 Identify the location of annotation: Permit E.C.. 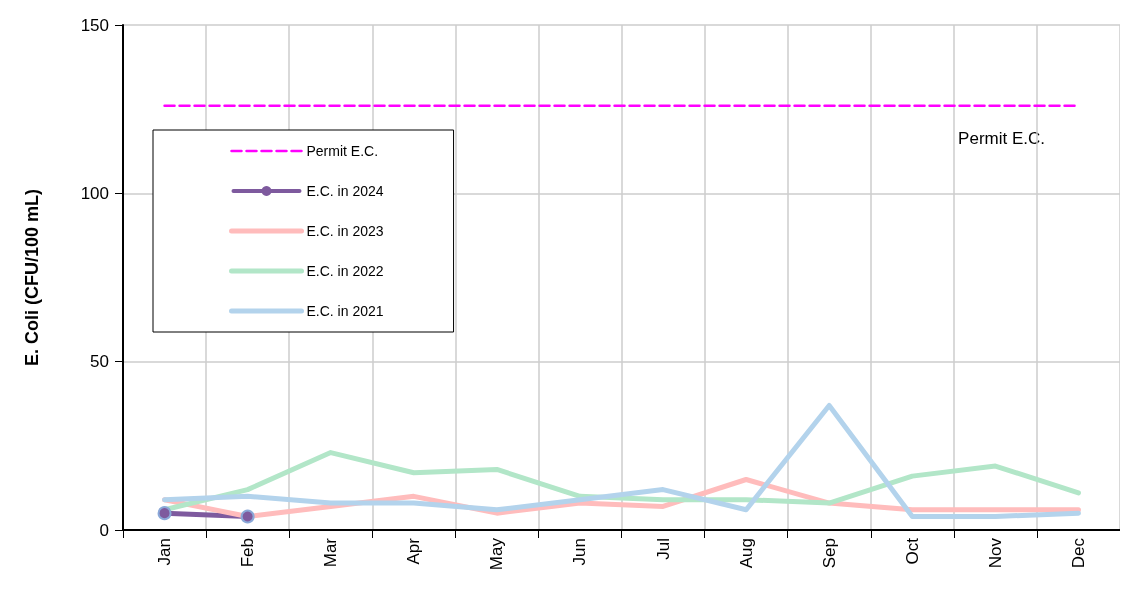
(1002, 138).